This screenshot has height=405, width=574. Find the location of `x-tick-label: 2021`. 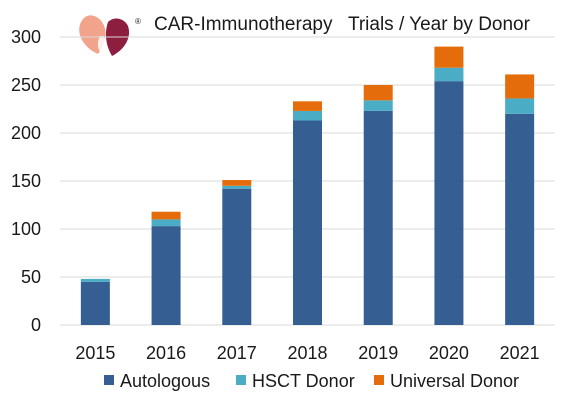

x-tick-label: 2021 is located at coordinates (520, 353).